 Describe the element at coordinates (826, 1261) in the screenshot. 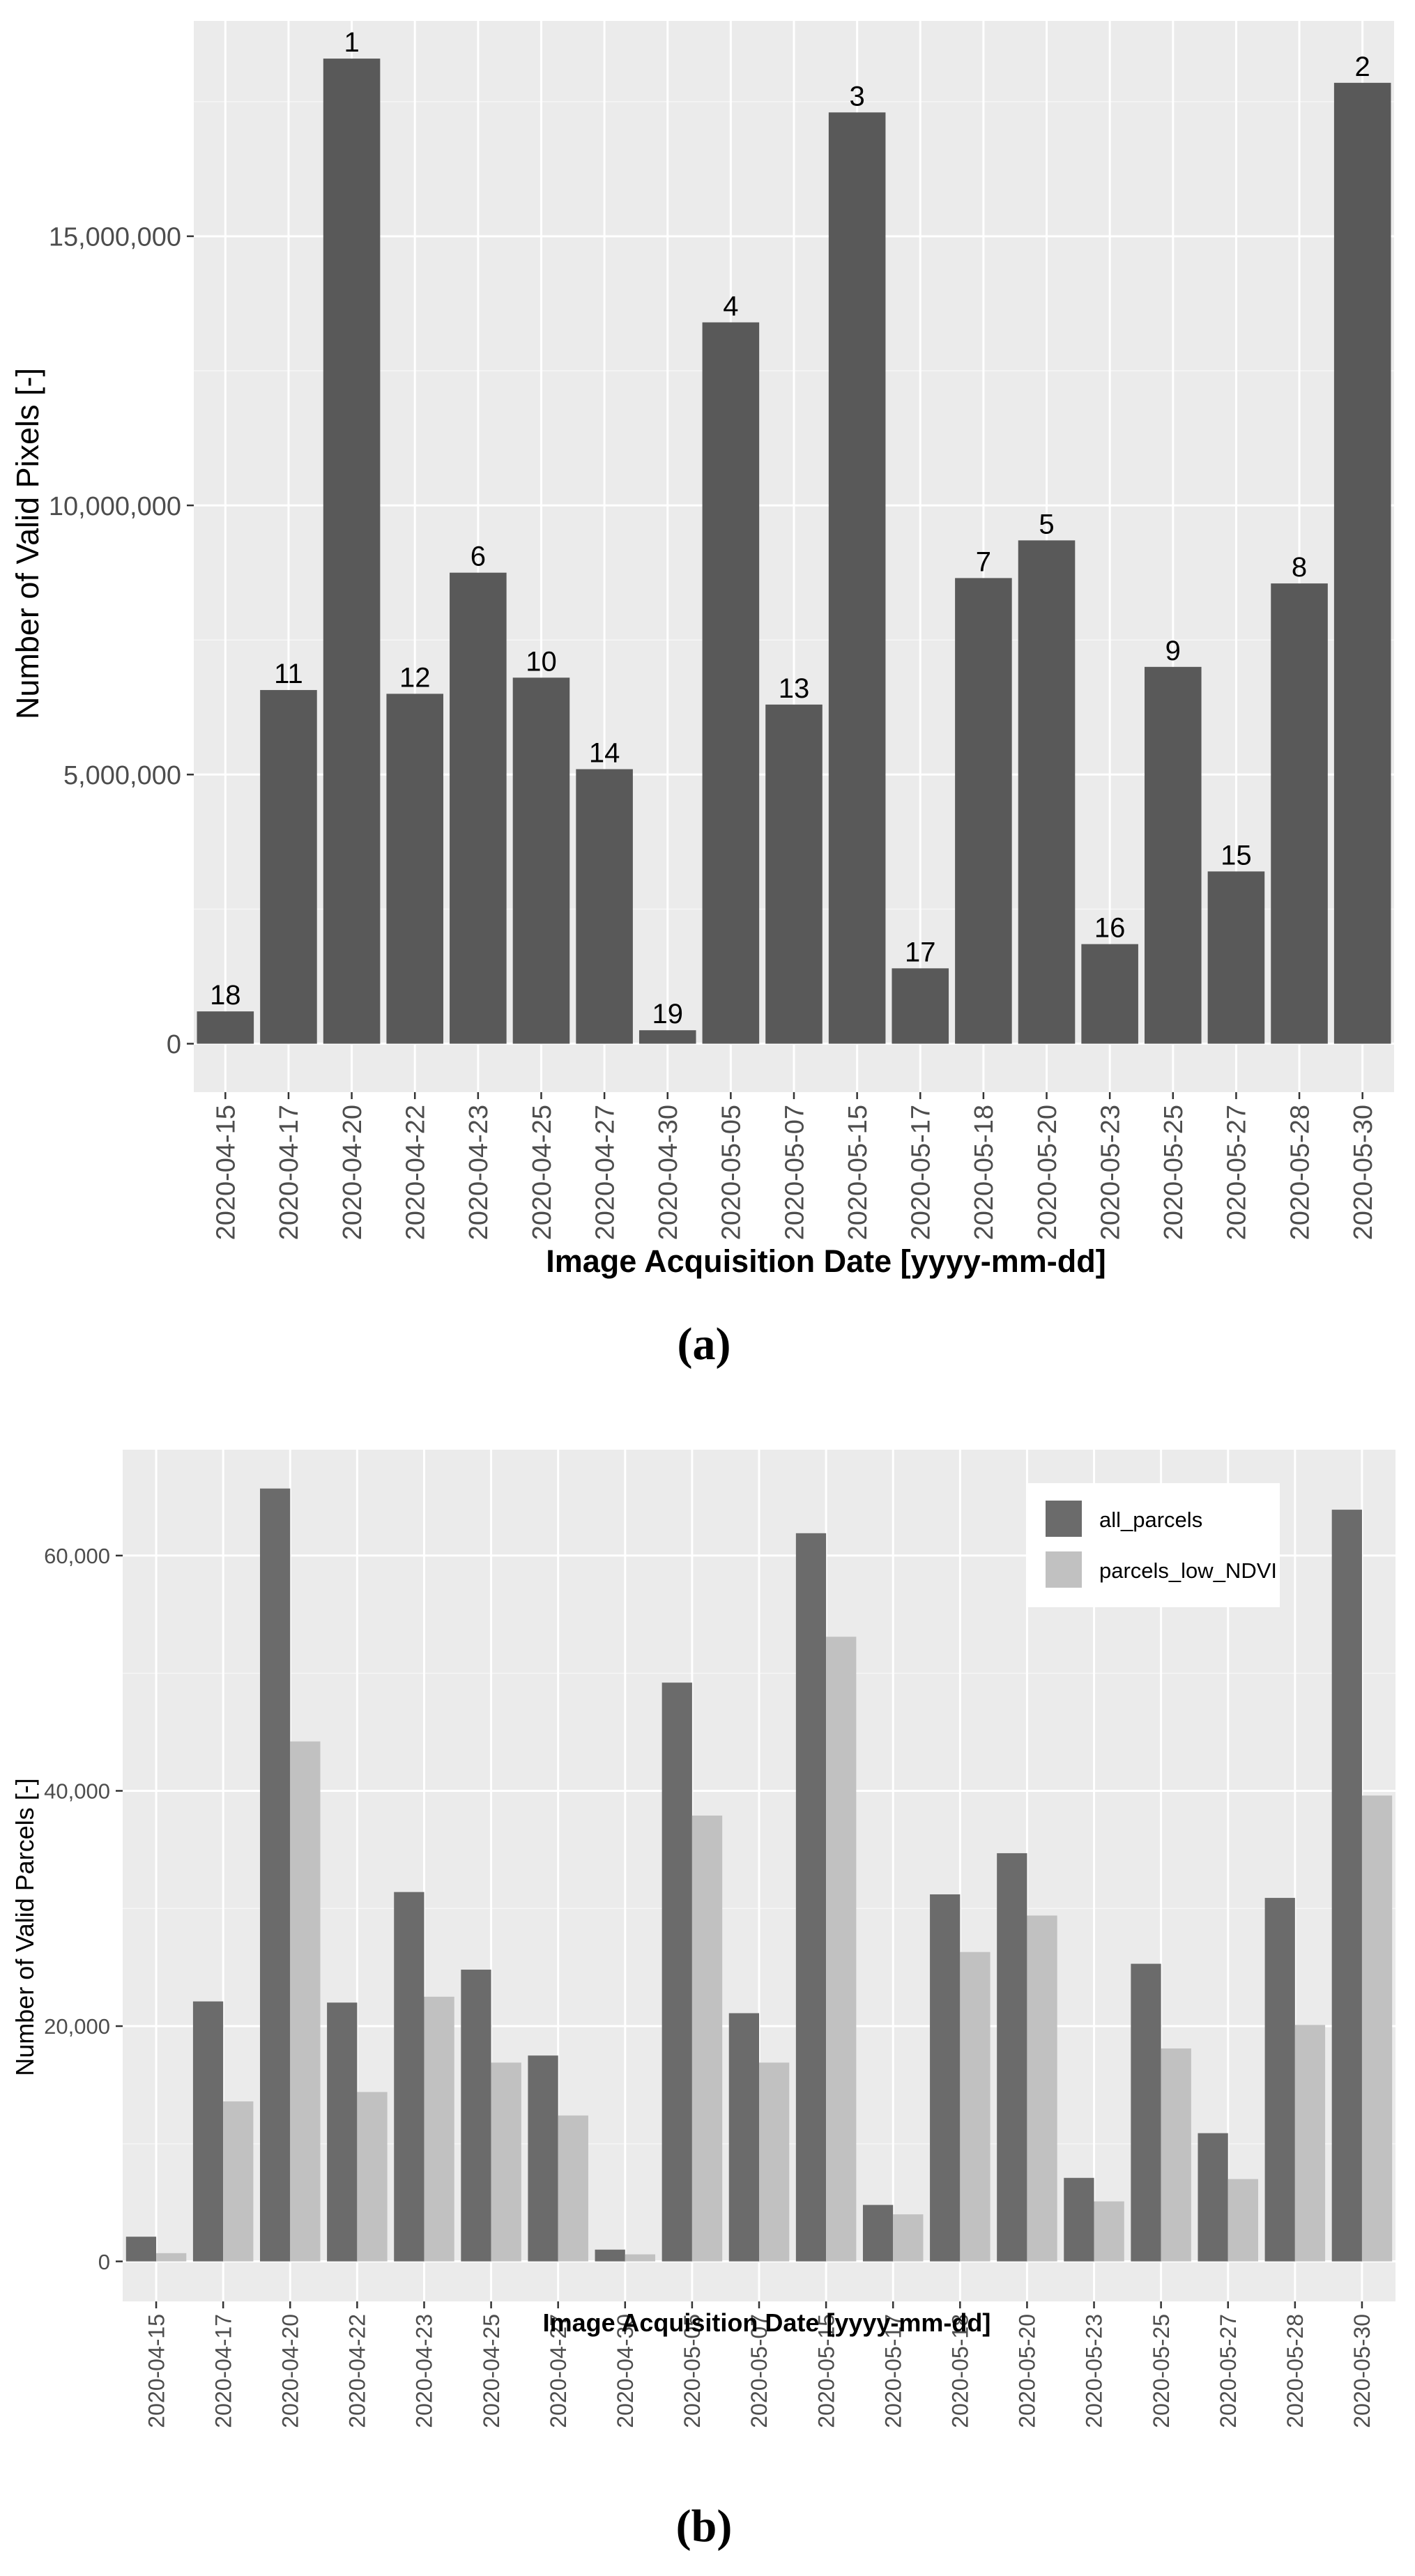

I see `panel-a-x-axis-title: Image Acquisition Date [yyyy-mm-dd]` at that location.